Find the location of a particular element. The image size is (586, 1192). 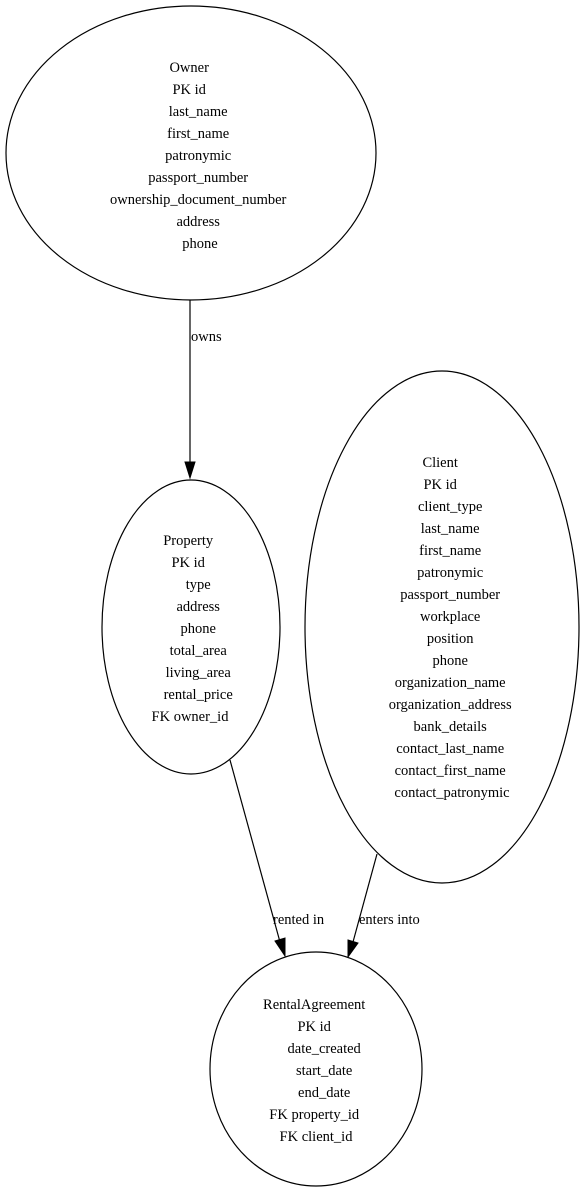

client-field: last_name is located at coordinates (450, 529).